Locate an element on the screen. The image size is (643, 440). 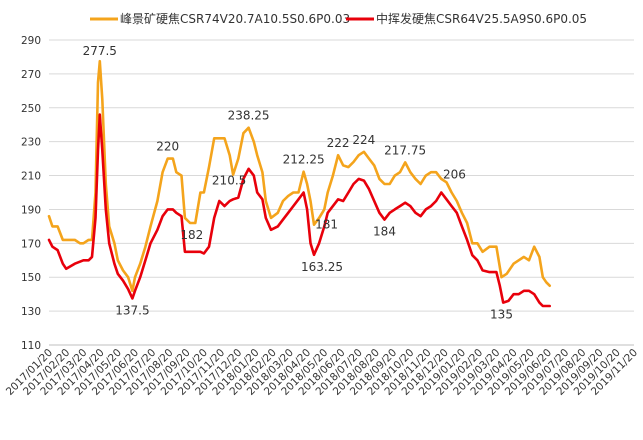
y-tick-label-230: 230 is located at coordinates (31, 143).